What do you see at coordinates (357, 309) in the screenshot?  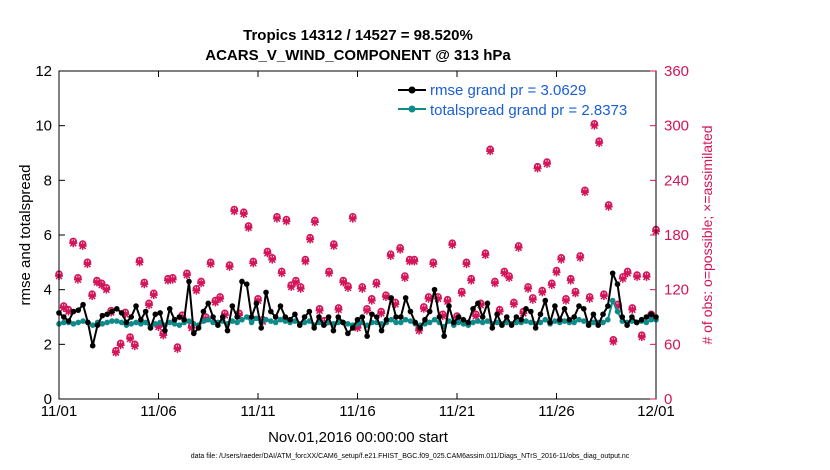 I see `rmse-series` at bounding box center [357, 309].